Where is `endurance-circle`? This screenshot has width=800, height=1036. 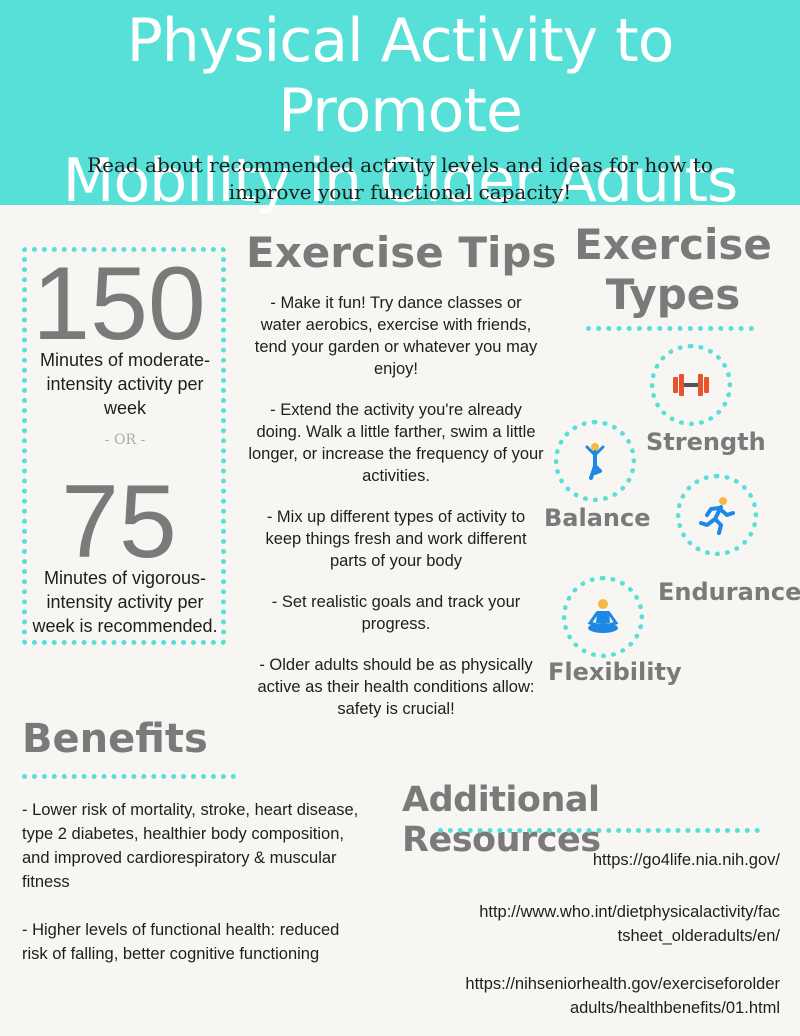
endurance-circle is located at coordinates (717, 515).